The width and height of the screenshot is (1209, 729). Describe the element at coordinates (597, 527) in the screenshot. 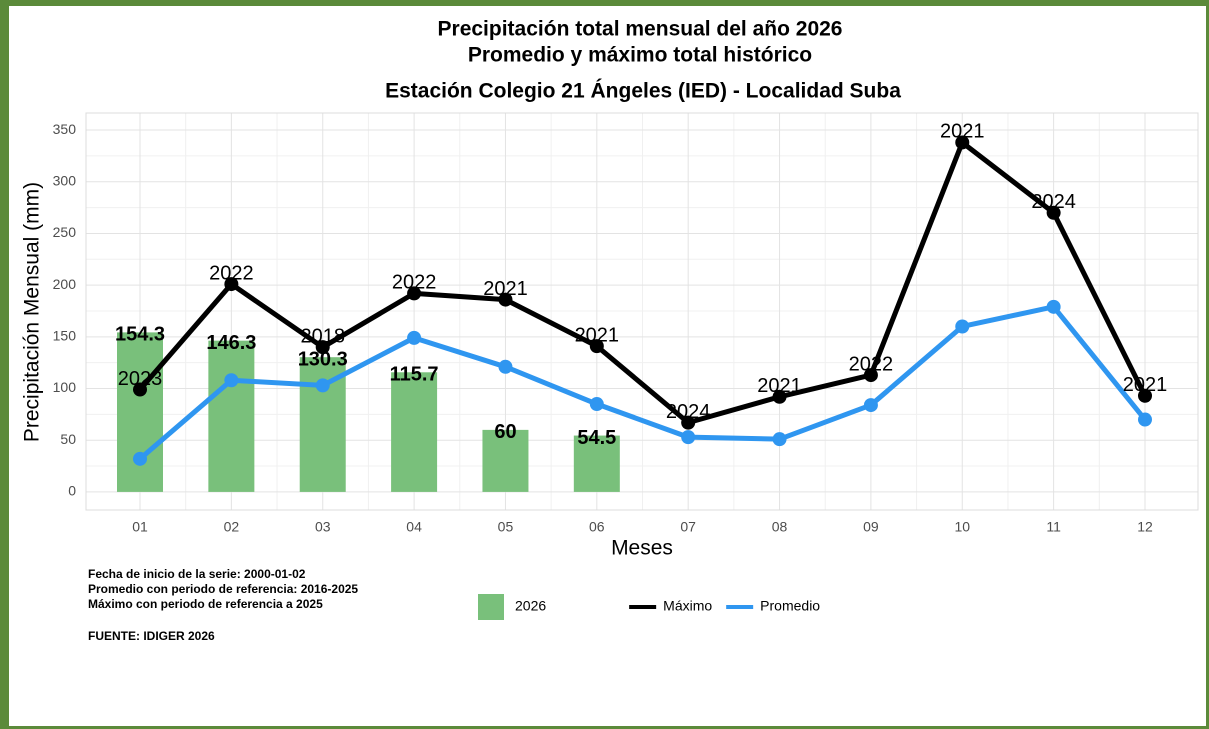

I see `x-tick-label: 06` at that location.